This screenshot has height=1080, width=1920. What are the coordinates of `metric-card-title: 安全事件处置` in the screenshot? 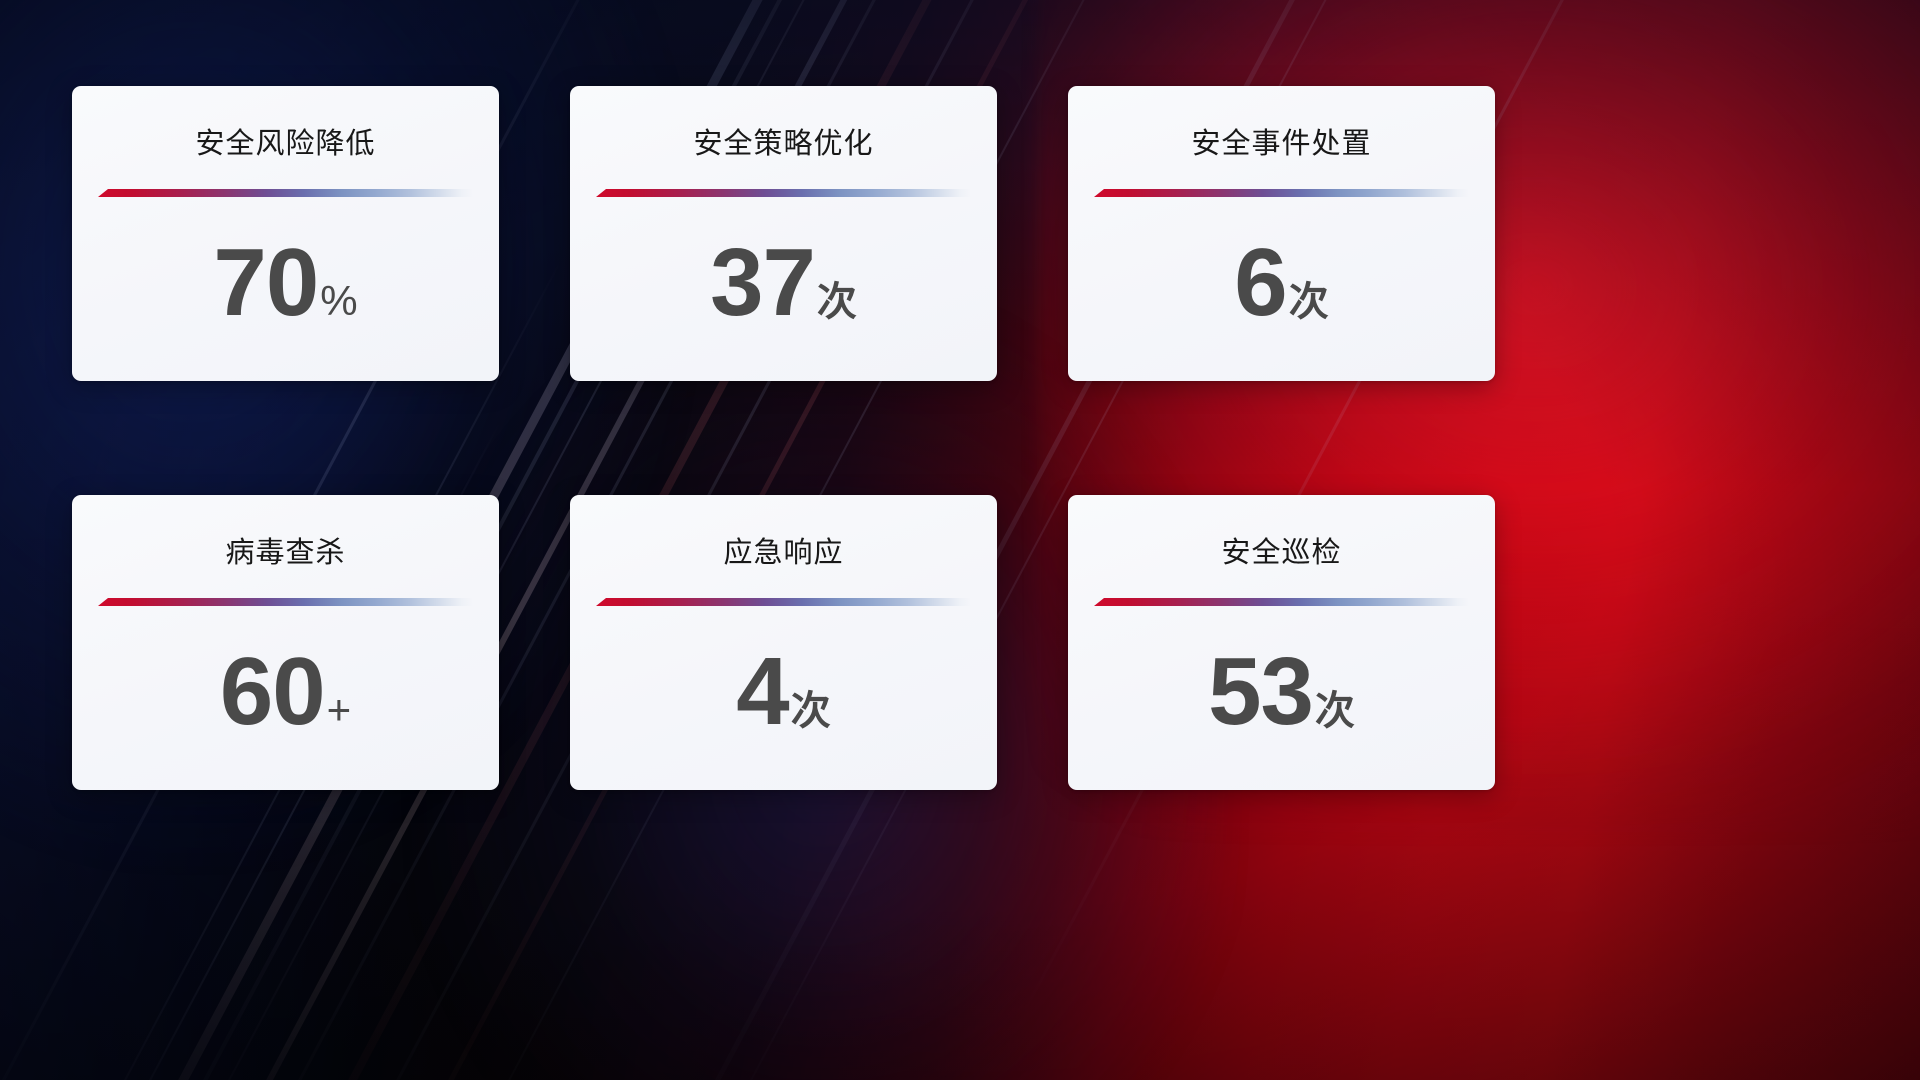 It's located at (1281, 144).